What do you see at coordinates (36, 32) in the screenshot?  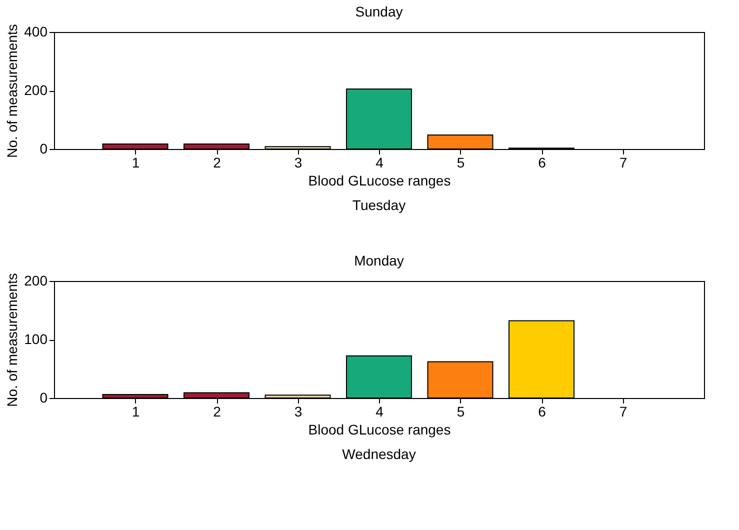 I see `y-tick-label: 400` at bounding box center [36, 32].